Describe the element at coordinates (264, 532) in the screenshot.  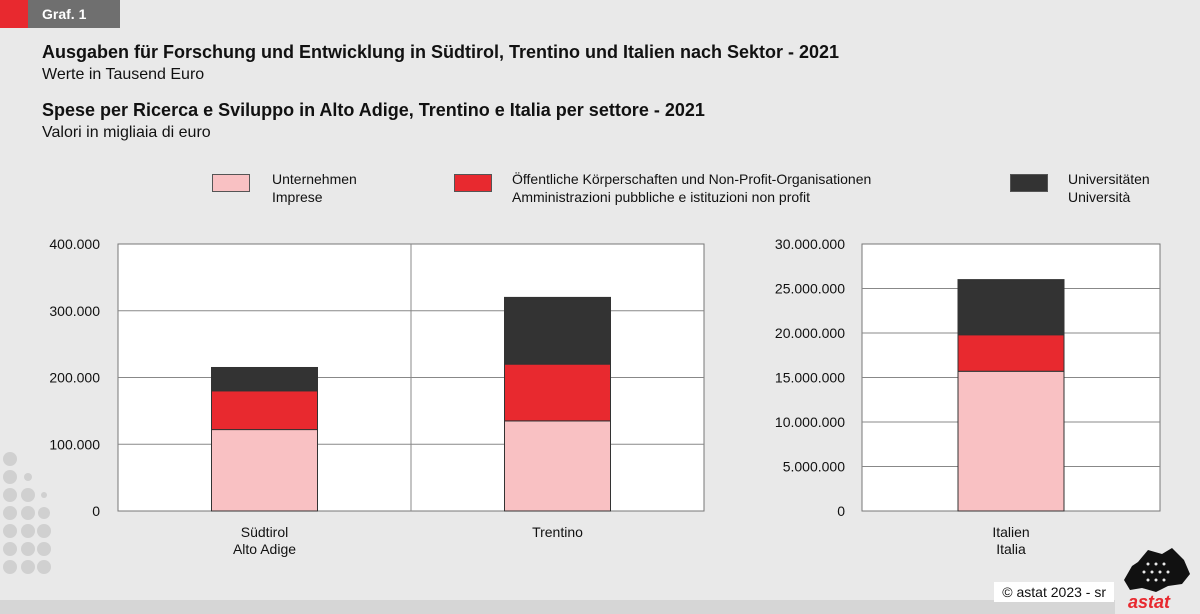
I see `x-category-label: Südtirol` at that location.